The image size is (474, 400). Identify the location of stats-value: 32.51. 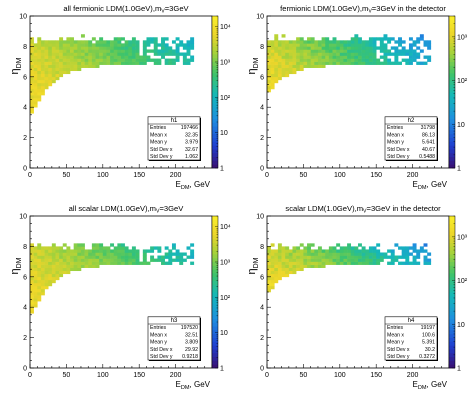
(191, 335).